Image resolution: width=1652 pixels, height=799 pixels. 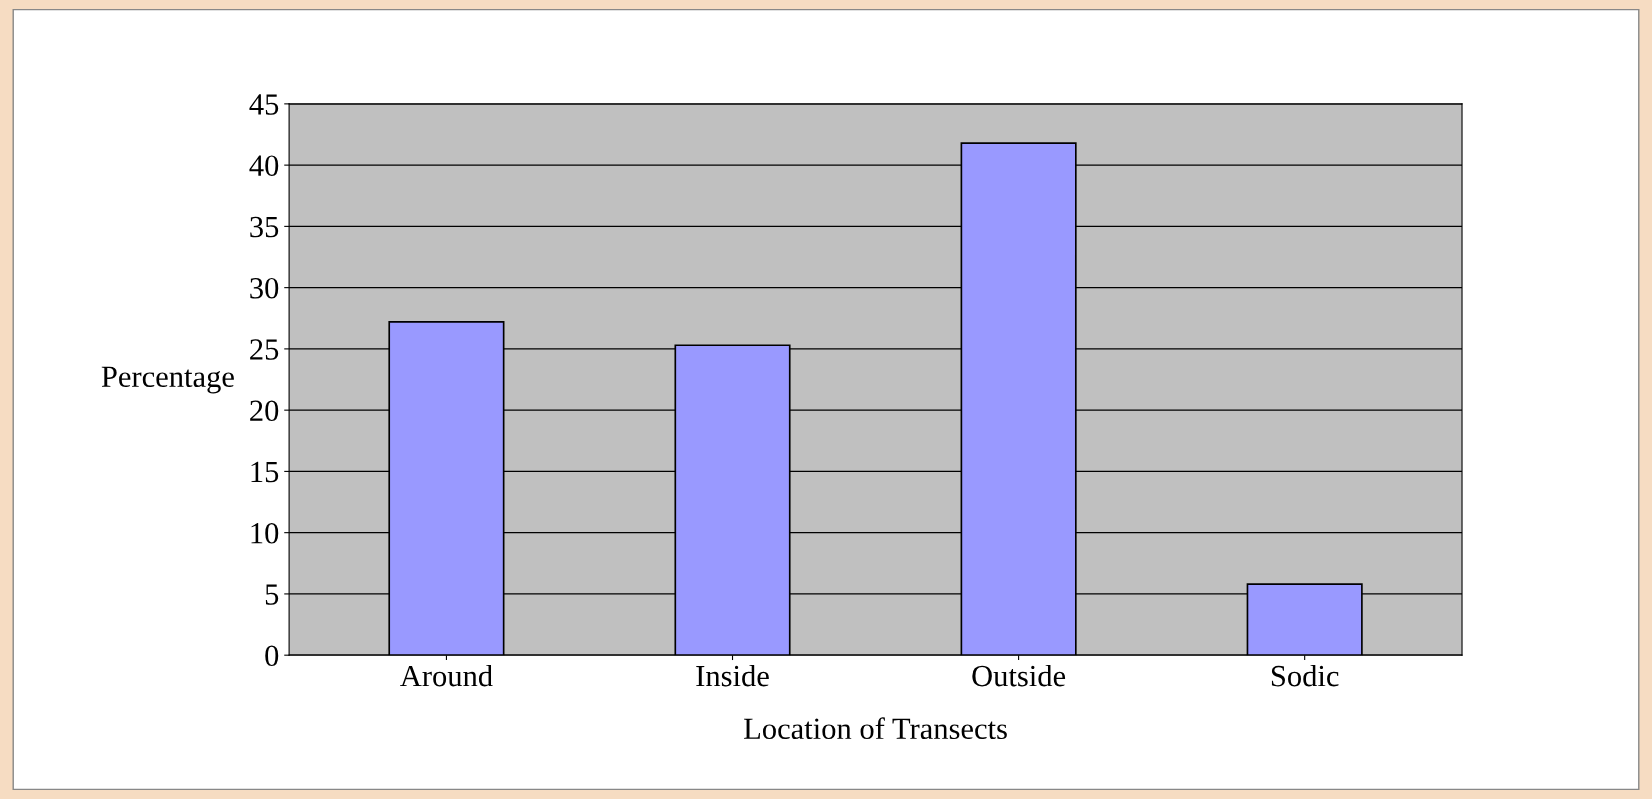 What do you see at coordinates (264, 349) in the screenshot?
I see `y-tick-label: 25` at bounding box center [264, 349].